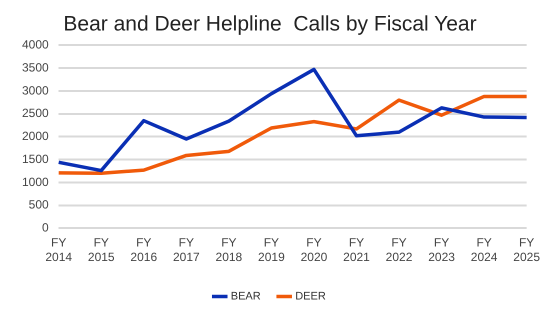 The image size is (556, 320). I want to click on x-tick-label: FY 2017, so click(186, 250).